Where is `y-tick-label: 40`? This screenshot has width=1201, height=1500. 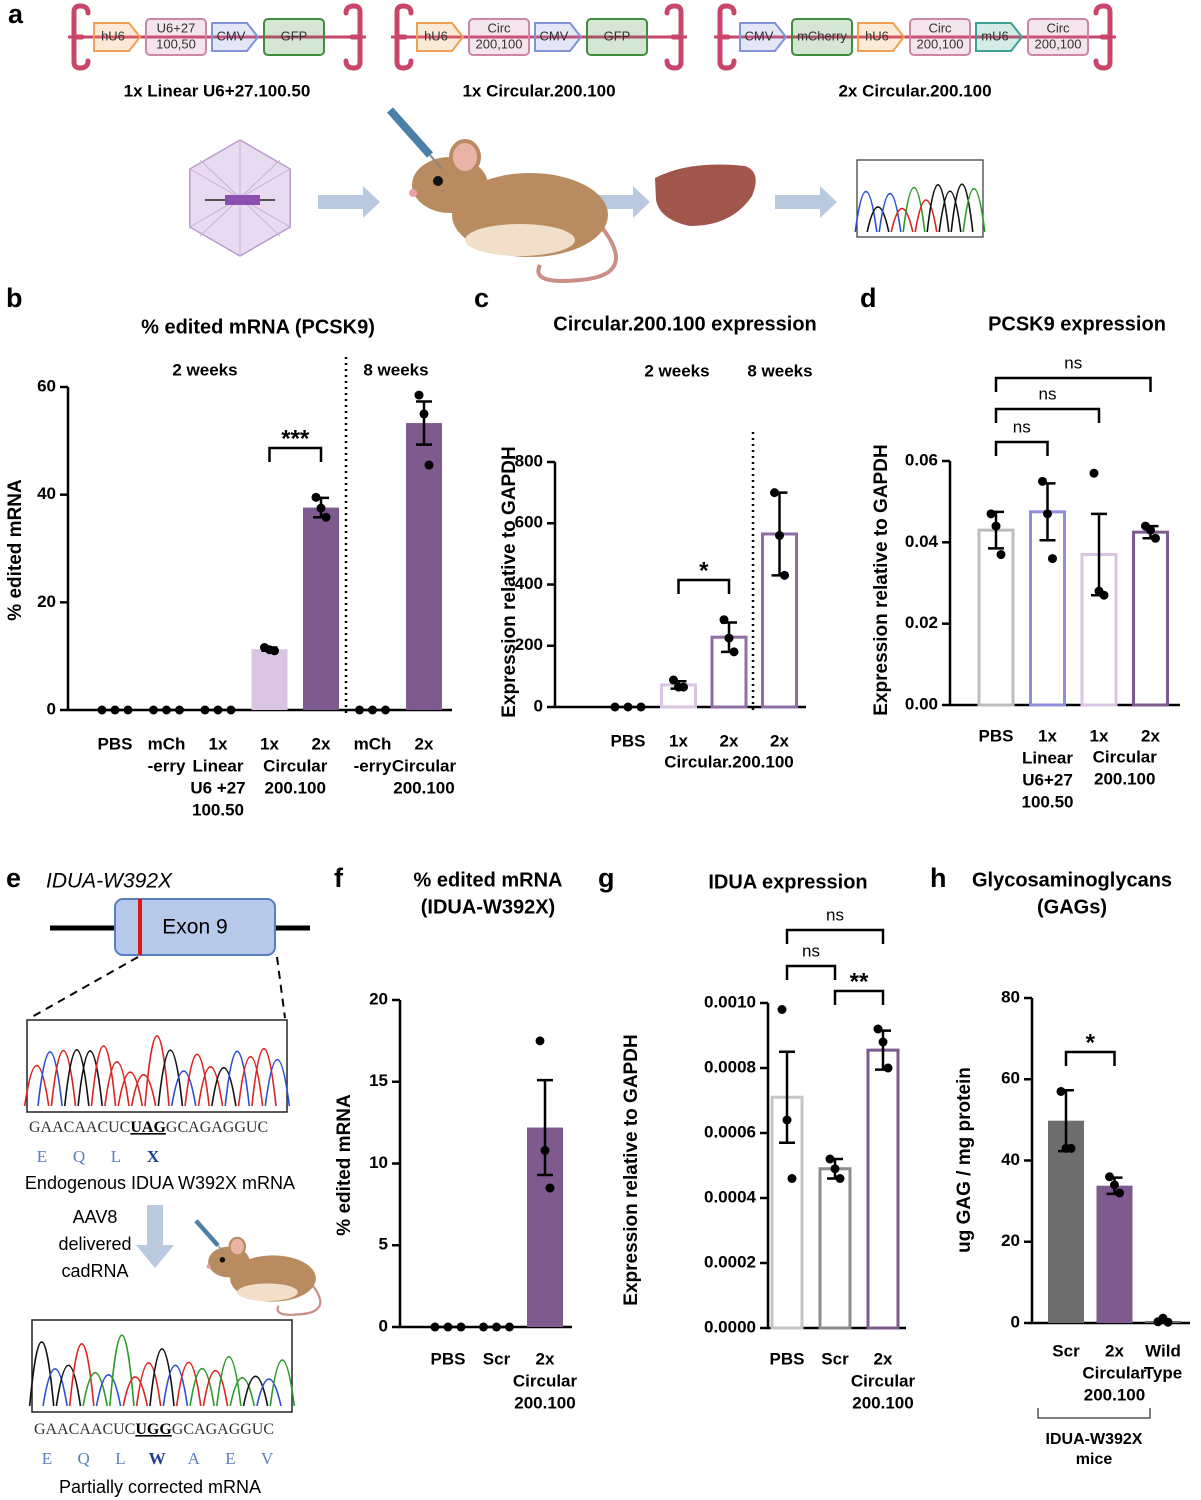
y-tick-label: 40 is located at coordinates (46, 493).